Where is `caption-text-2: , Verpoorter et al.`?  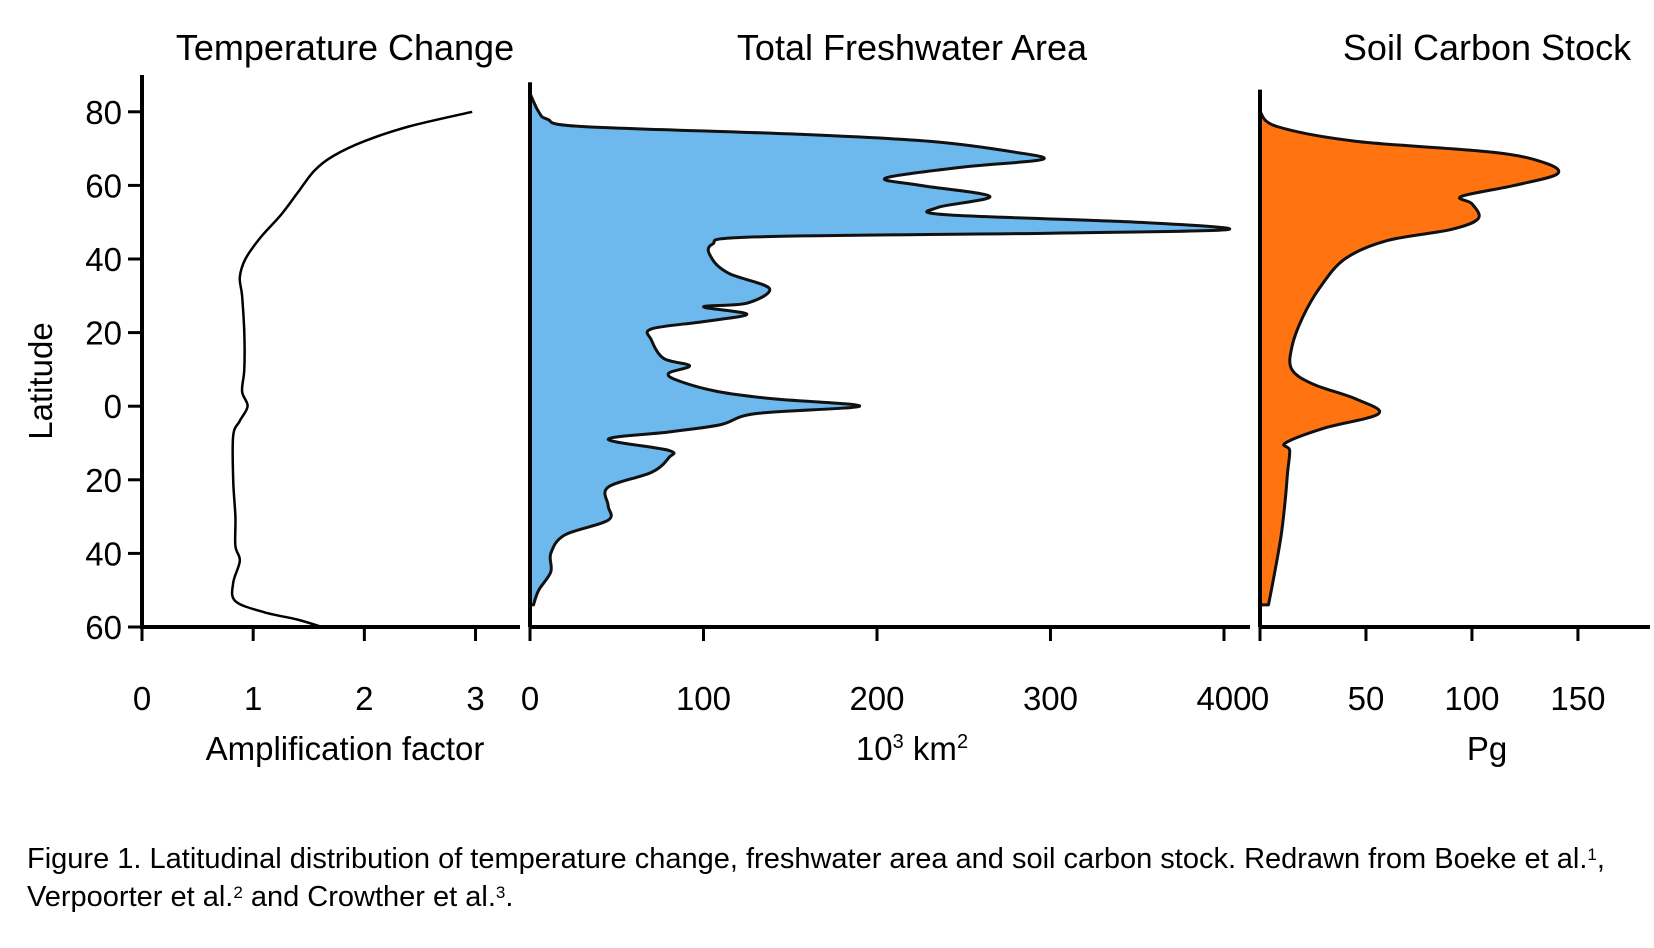
caption-text-2: , Verpoorter et al. is located at coordinates (816, 878).